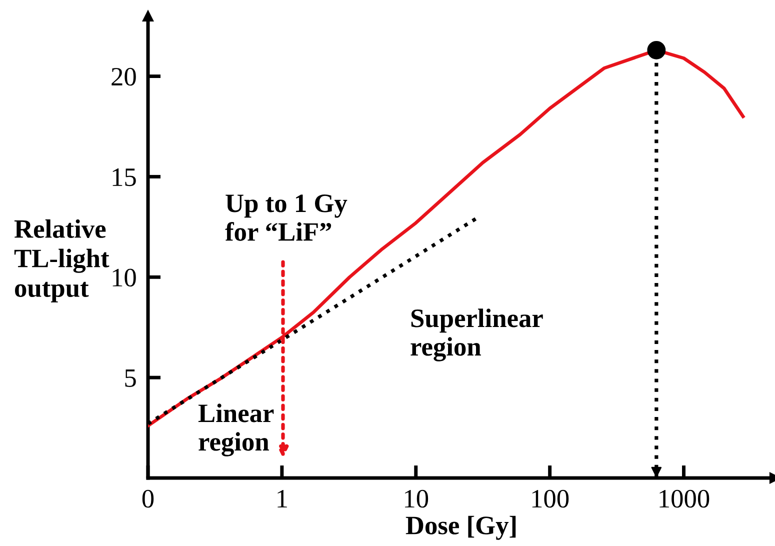  Describe the element at coordinates (461, 528) in the screenshot. I see `x-axis-title: Dose [Gy]` at that location.